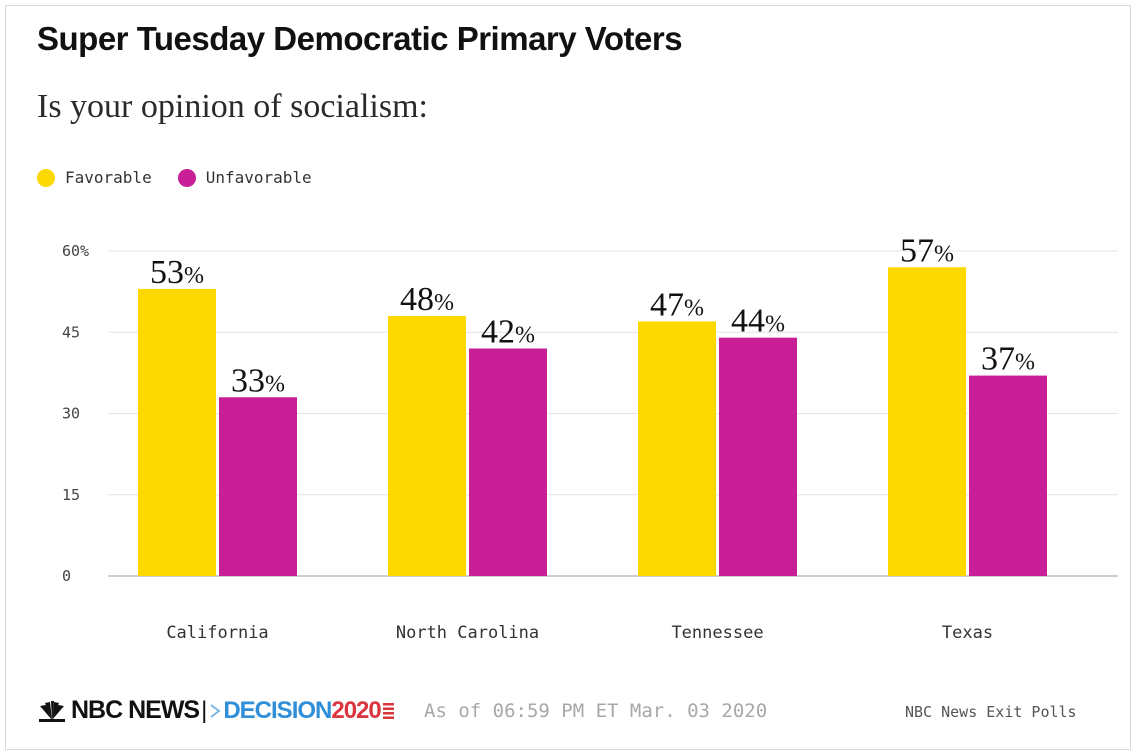 Image resolution: width=1137 pixels, height=755 pixels. Describe the element at coordinates (52, 711) in the screenshot. I see `nbc-peacock-icon` at that location.